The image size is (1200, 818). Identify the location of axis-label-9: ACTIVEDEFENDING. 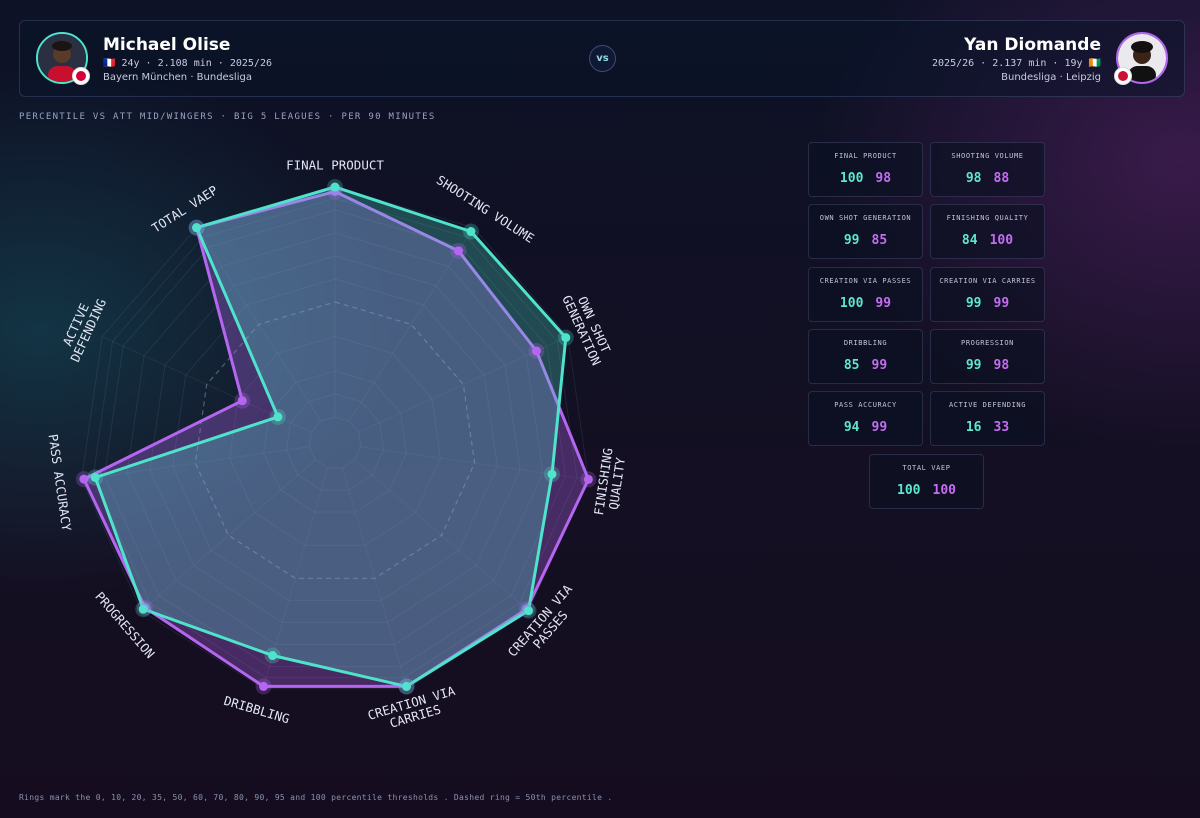
(82, 328).